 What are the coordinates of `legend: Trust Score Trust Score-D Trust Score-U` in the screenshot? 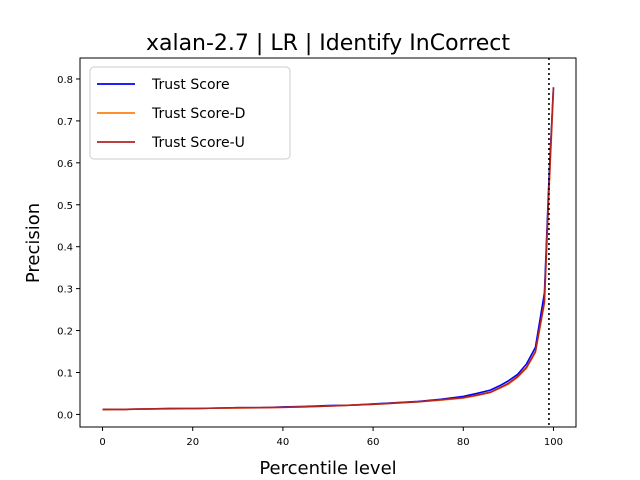 It's located at (190, 113).